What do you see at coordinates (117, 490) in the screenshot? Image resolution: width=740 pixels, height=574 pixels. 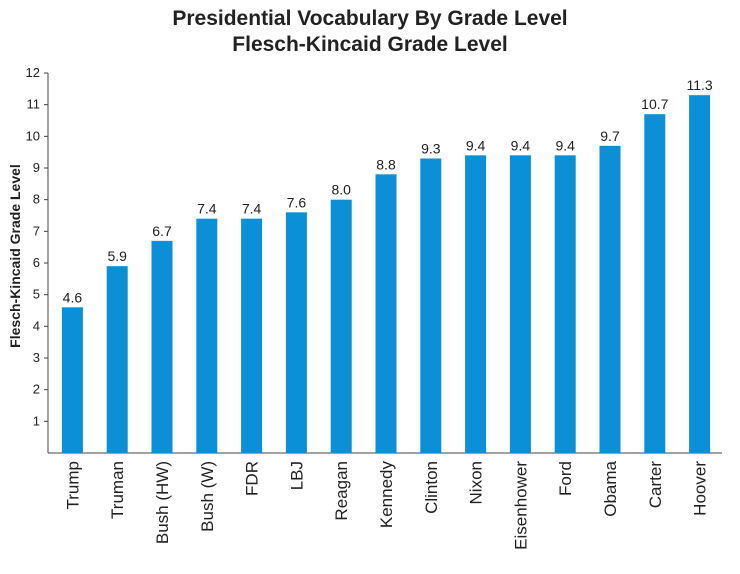 I see `x-tick-label: Truman` at bounding box center [117, 490].